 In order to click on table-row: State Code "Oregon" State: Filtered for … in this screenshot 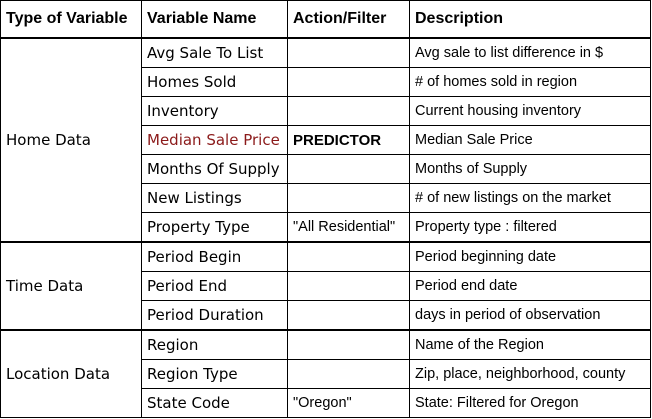, I will do `click(326, 403)`.